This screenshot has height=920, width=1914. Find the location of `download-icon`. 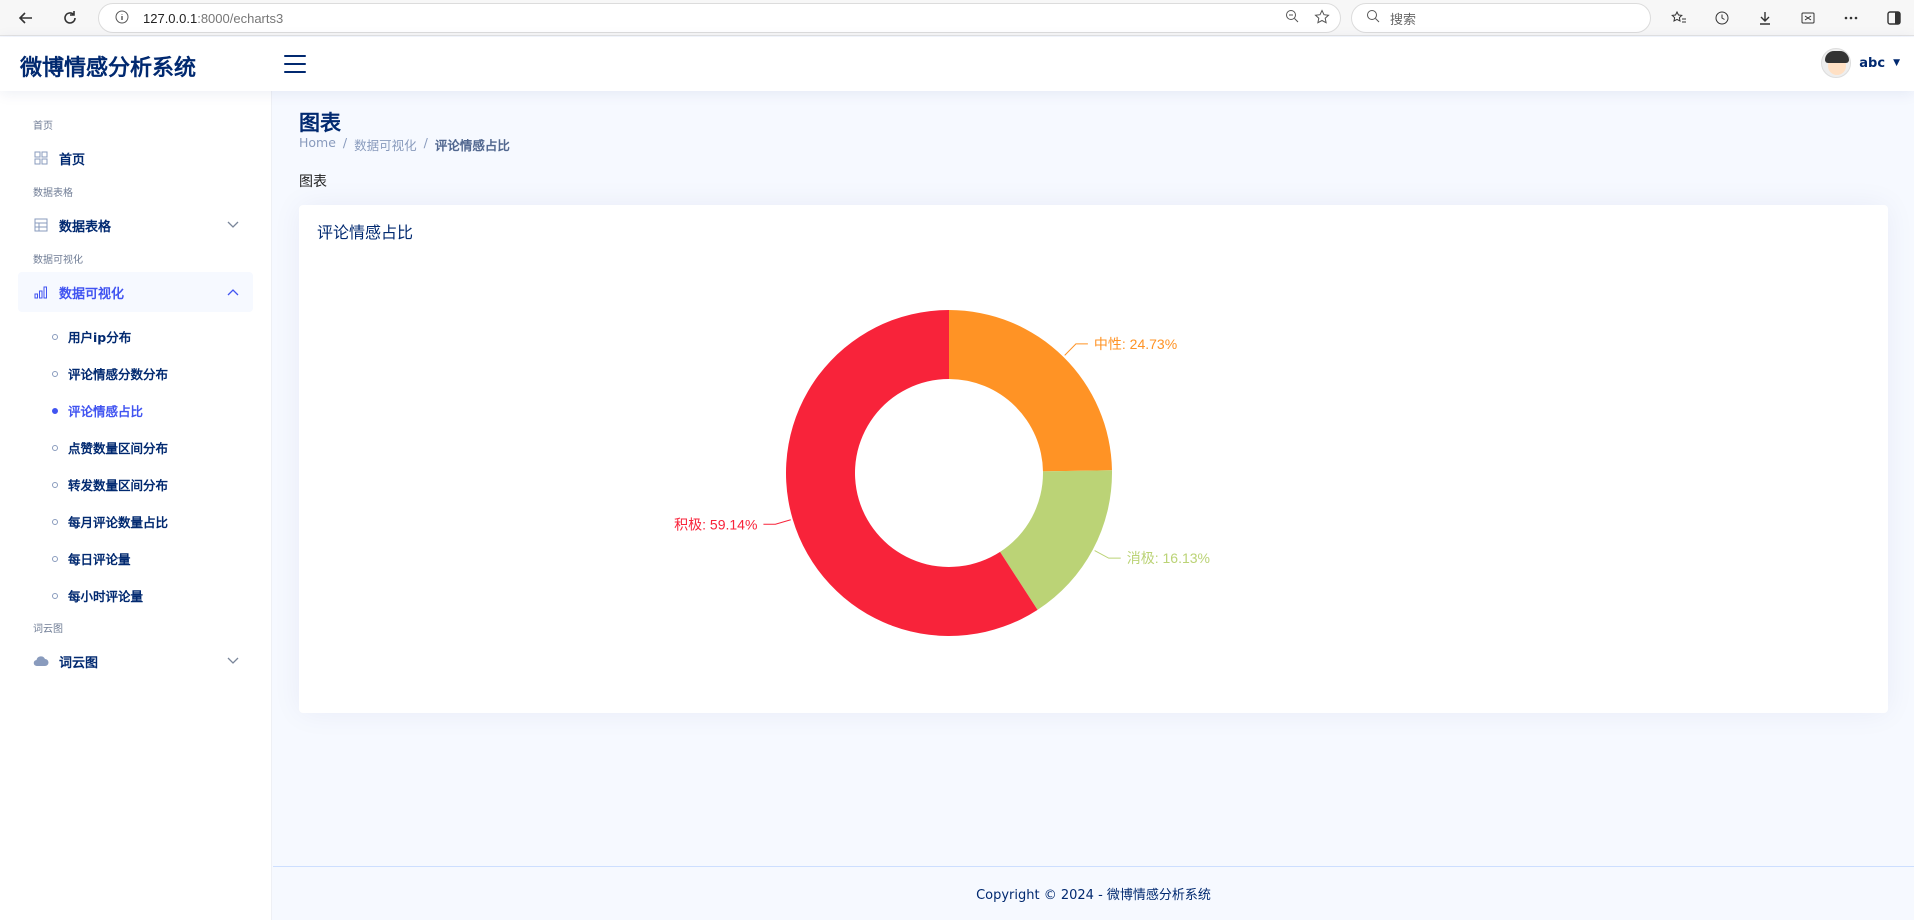

download-icon is located at coordinates (1765, 18).